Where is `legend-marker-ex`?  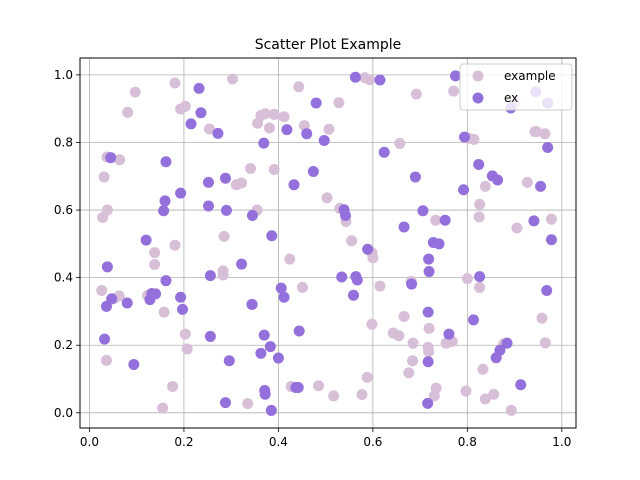 legend-marker-ex is located at coordinates (478, 98).